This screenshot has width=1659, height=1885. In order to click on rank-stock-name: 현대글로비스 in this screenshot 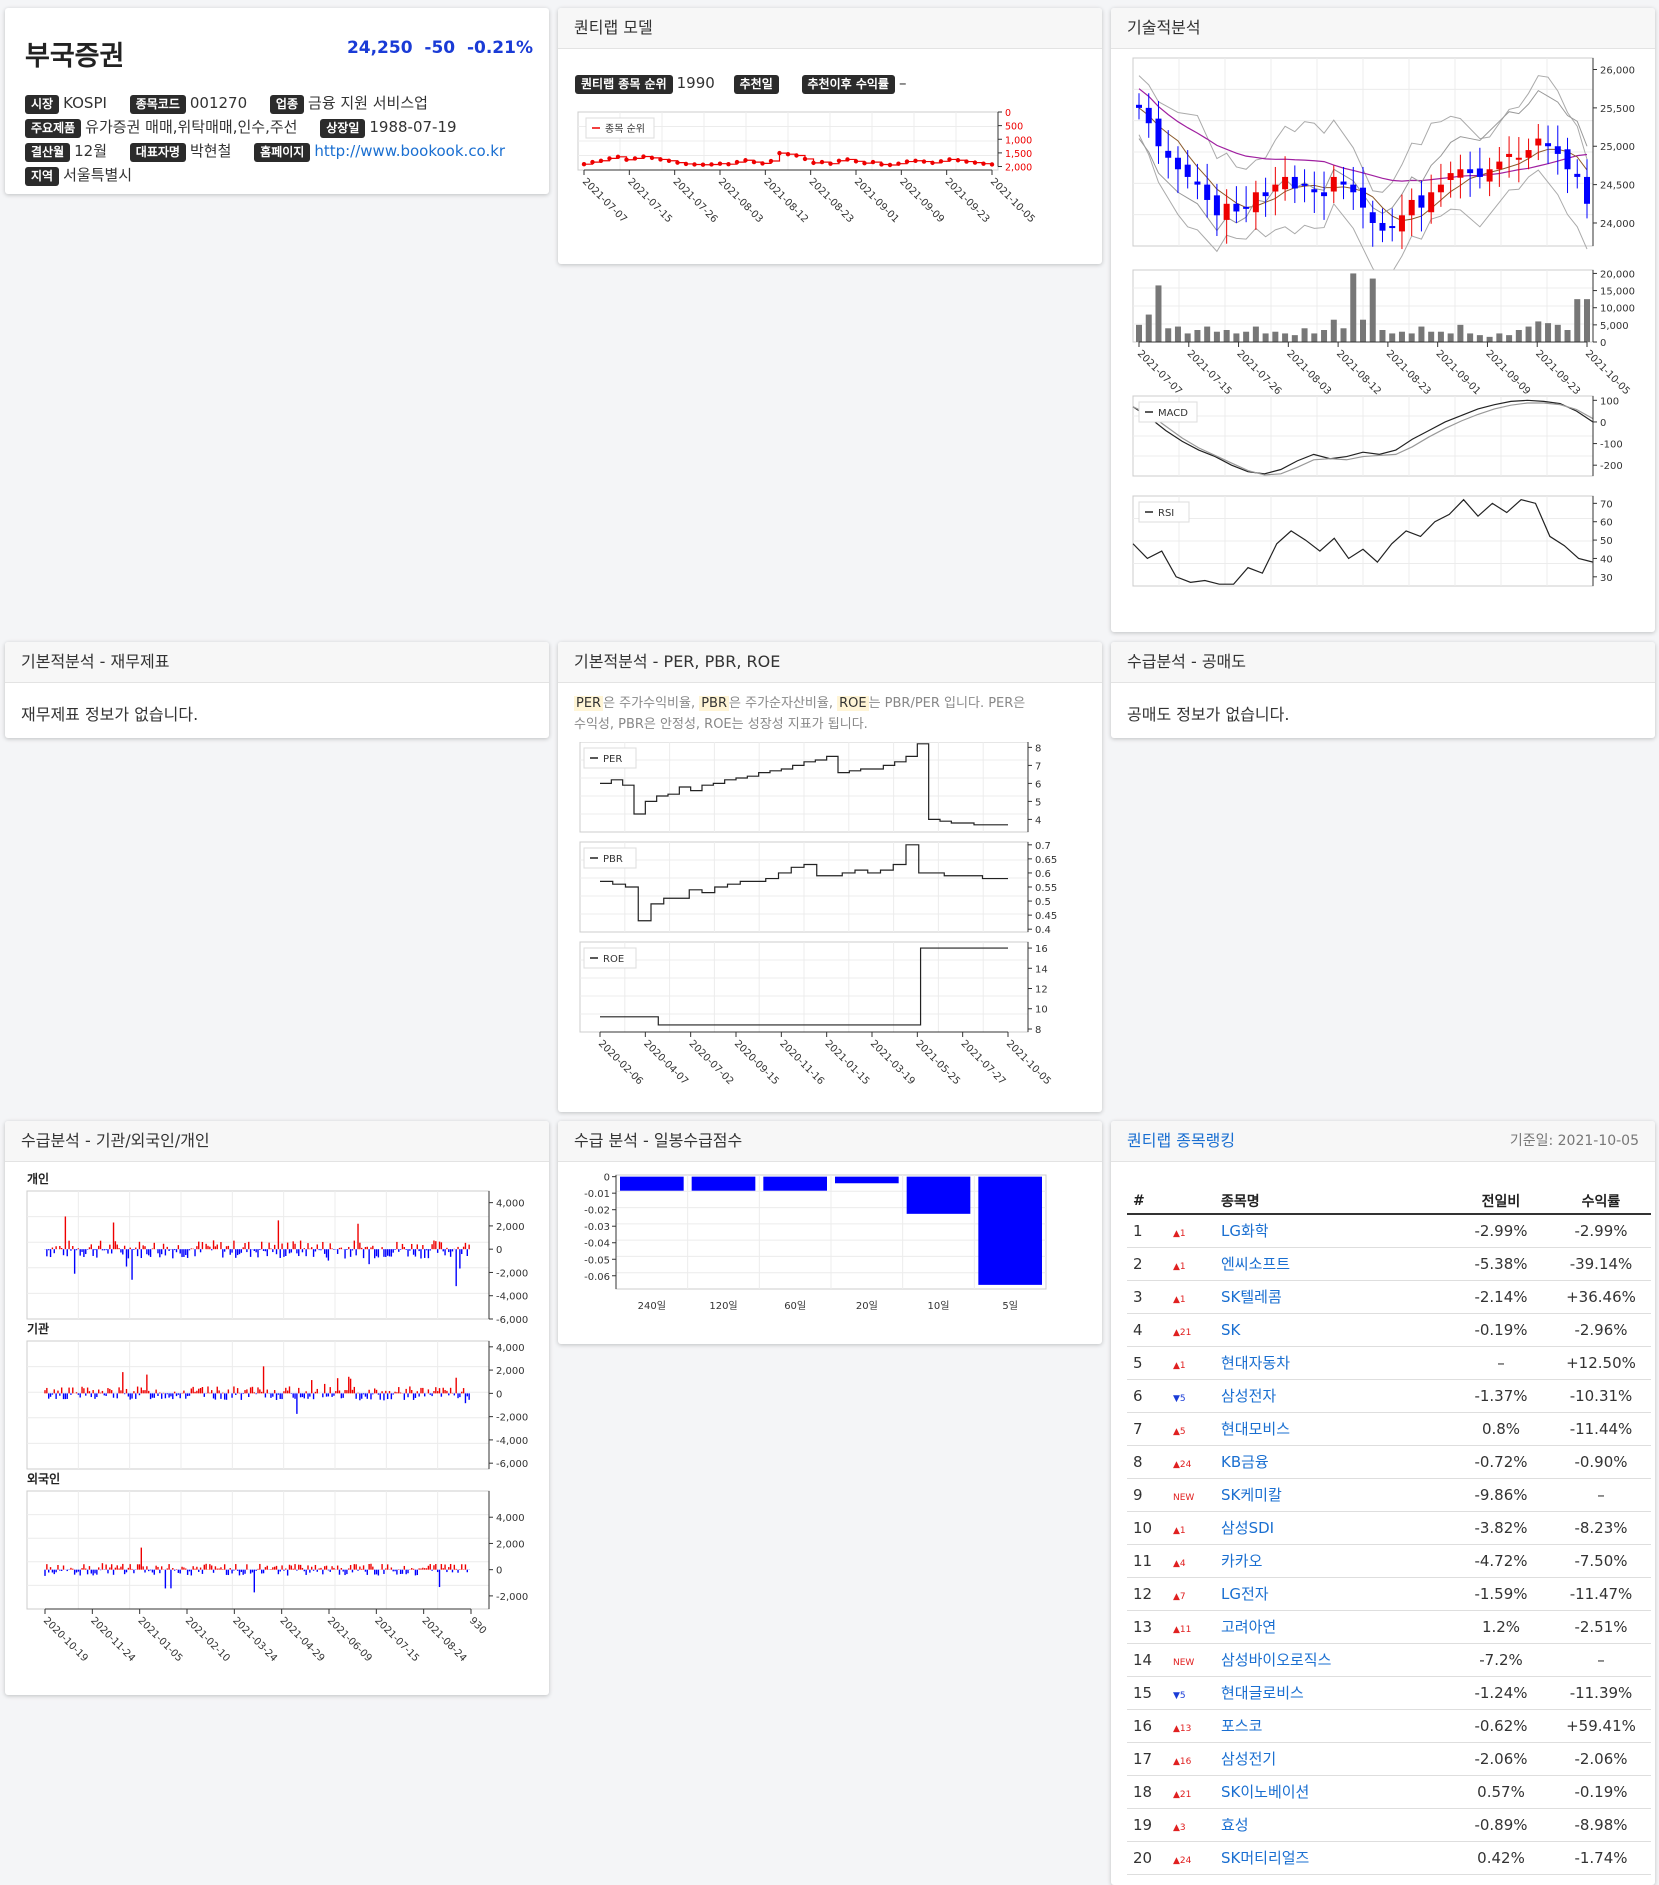, I will do `click(1333, 1693)`.